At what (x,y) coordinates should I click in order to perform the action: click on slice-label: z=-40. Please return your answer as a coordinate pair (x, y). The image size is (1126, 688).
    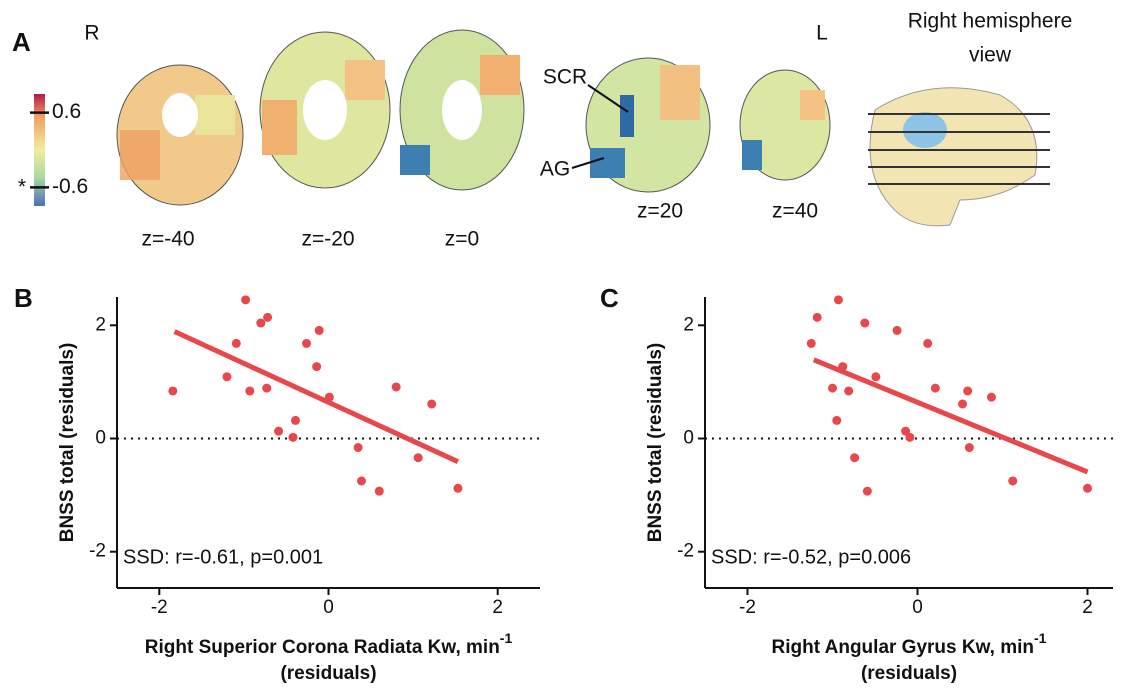
    Looking at the image, I should click on (167, 239).